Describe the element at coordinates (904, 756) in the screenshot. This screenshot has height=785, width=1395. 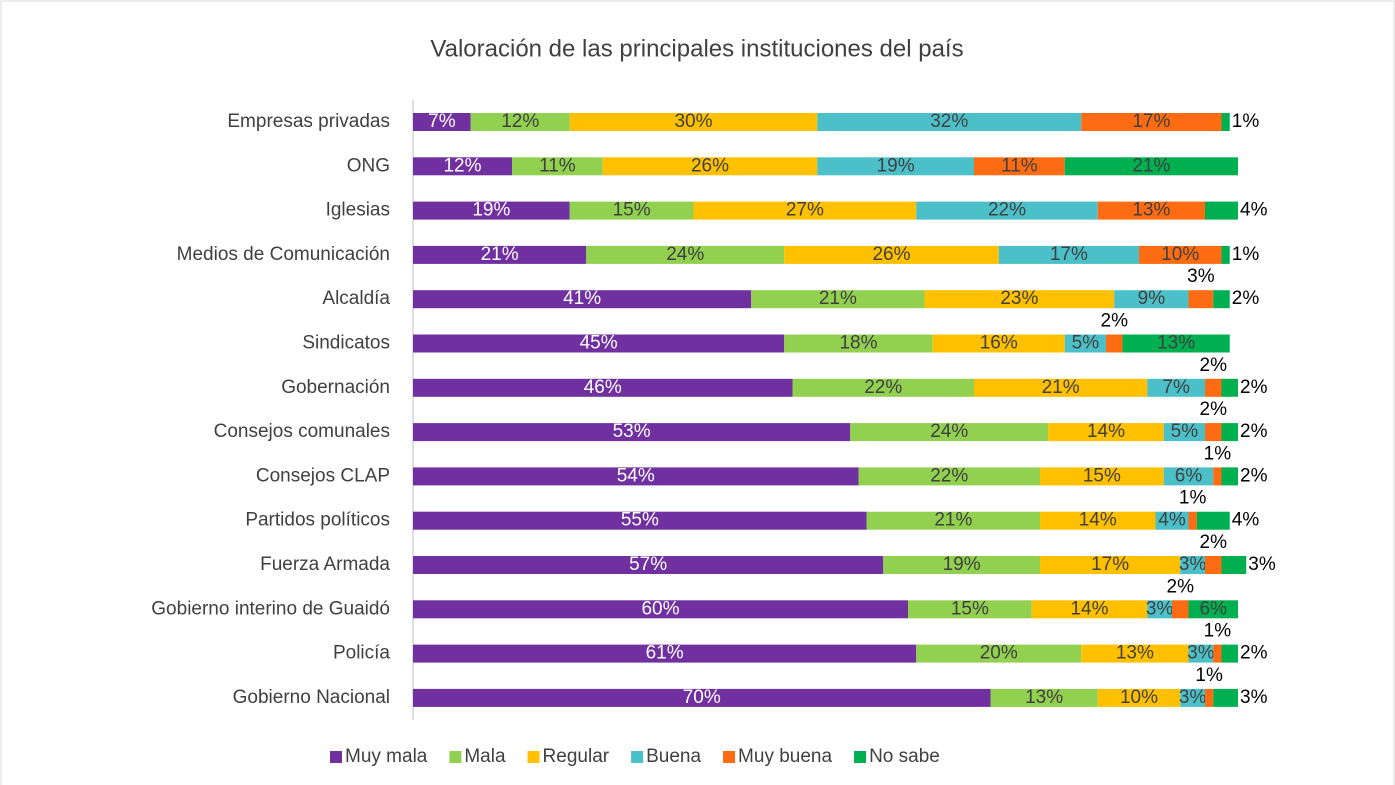
I see `legend-label: No sabe` at that location.